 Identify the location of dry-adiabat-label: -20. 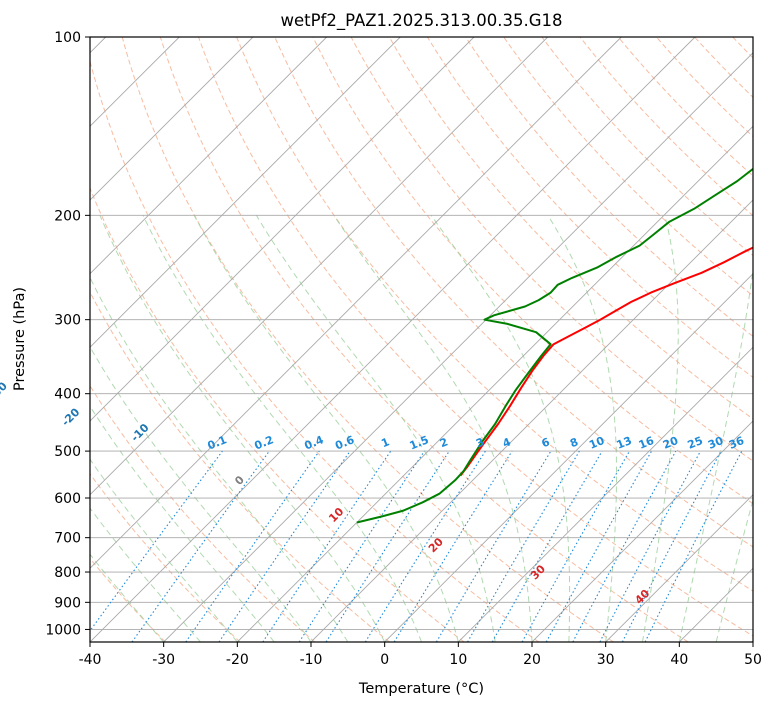
(70, 416).